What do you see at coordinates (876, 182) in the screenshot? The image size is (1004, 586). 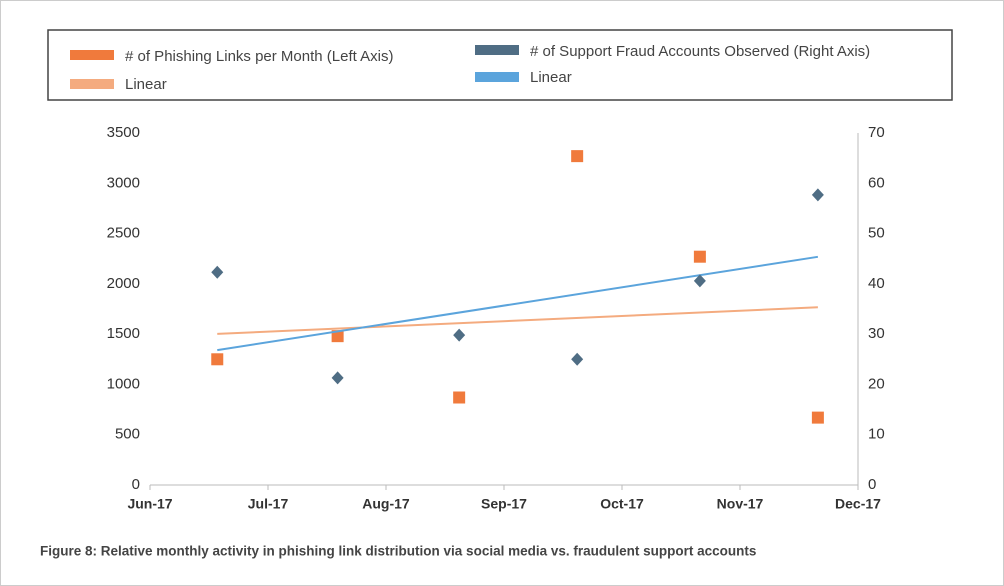 I see `y2-tick-label: 60` at bounding box center [876, 182].